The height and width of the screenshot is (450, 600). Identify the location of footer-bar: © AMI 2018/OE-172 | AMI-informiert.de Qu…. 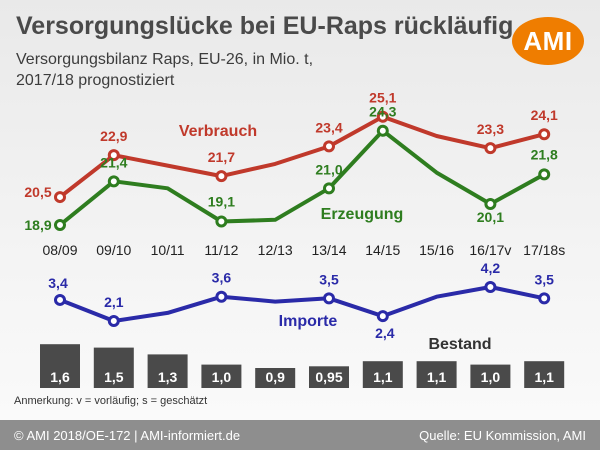
(300, 435).